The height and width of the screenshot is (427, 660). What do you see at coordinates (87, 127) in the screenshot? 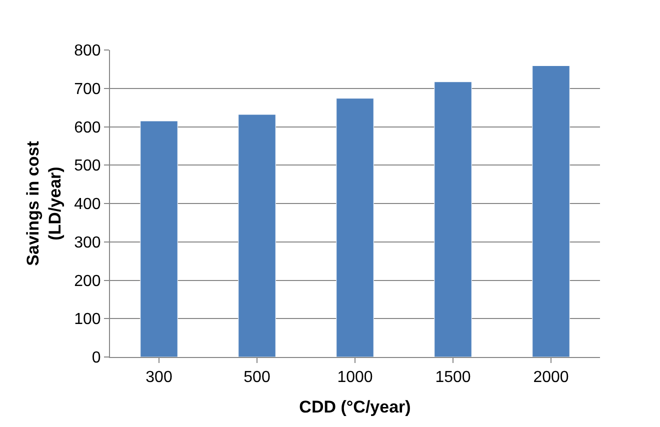
I see `y-tick-label: 600` at bounding box center [87, 127].